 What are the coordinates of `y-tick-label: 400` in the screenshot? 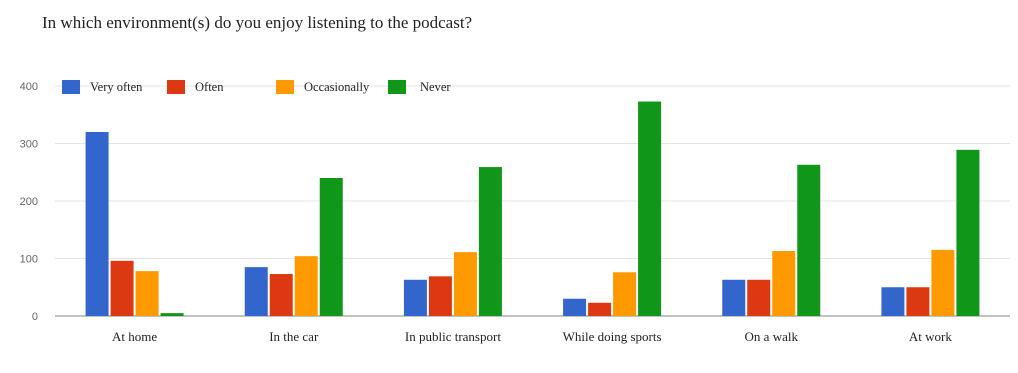 It's located at (29, 87).